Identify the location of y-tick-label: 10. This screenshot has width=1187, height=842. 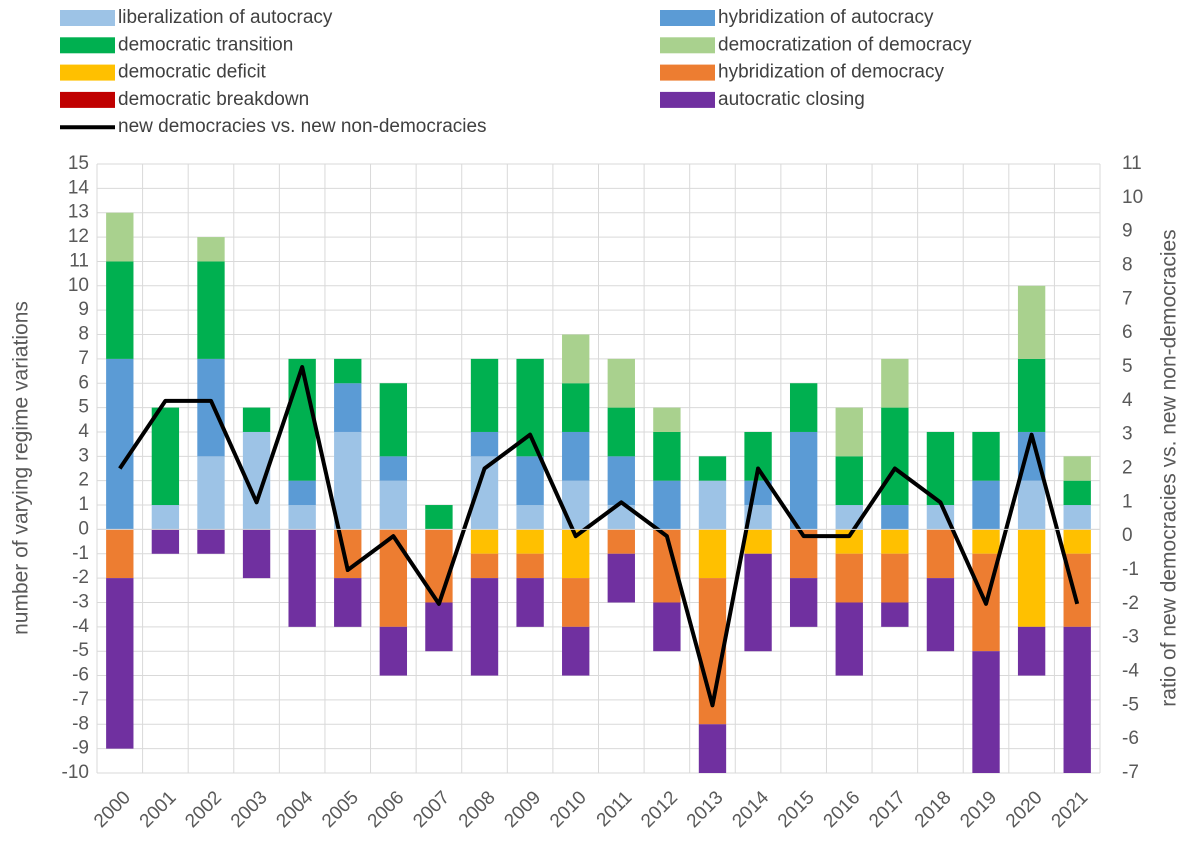
(78, 285).